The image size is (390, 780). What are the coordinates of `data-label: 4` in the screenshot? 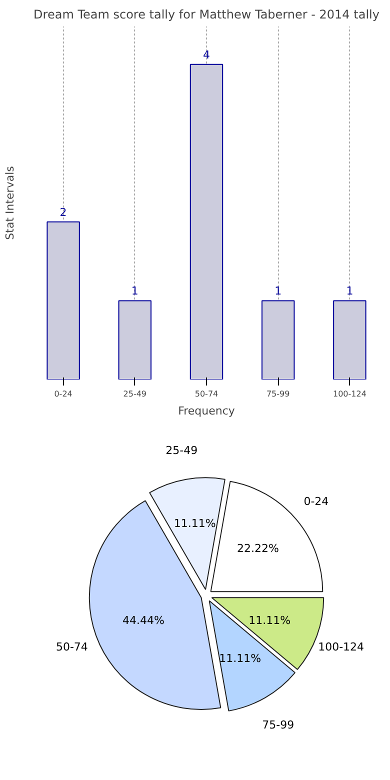 It's located at (206, 55).